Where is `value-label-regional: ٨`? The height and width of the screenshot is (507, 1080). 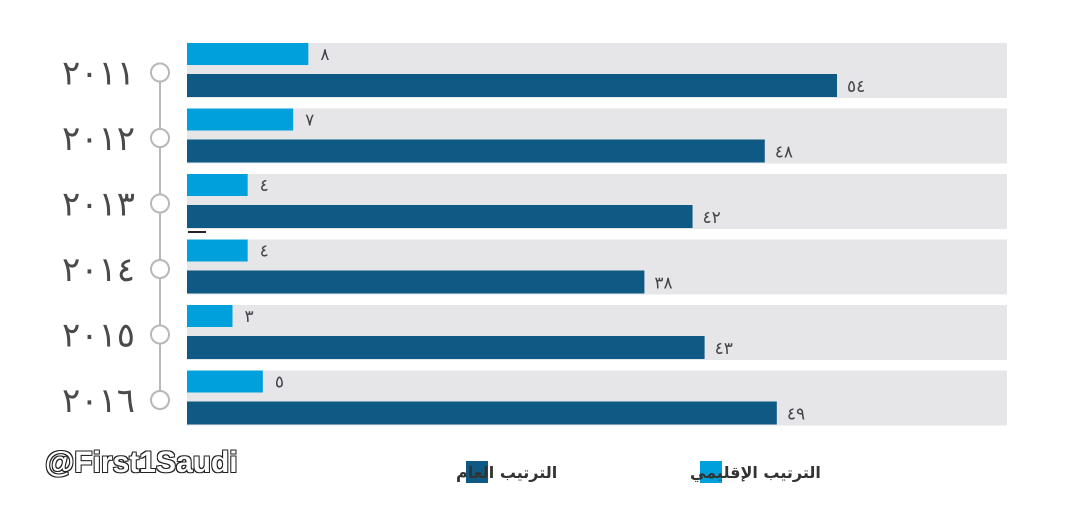 value-label-regional: ٨ is located at coordinates (324, 55).